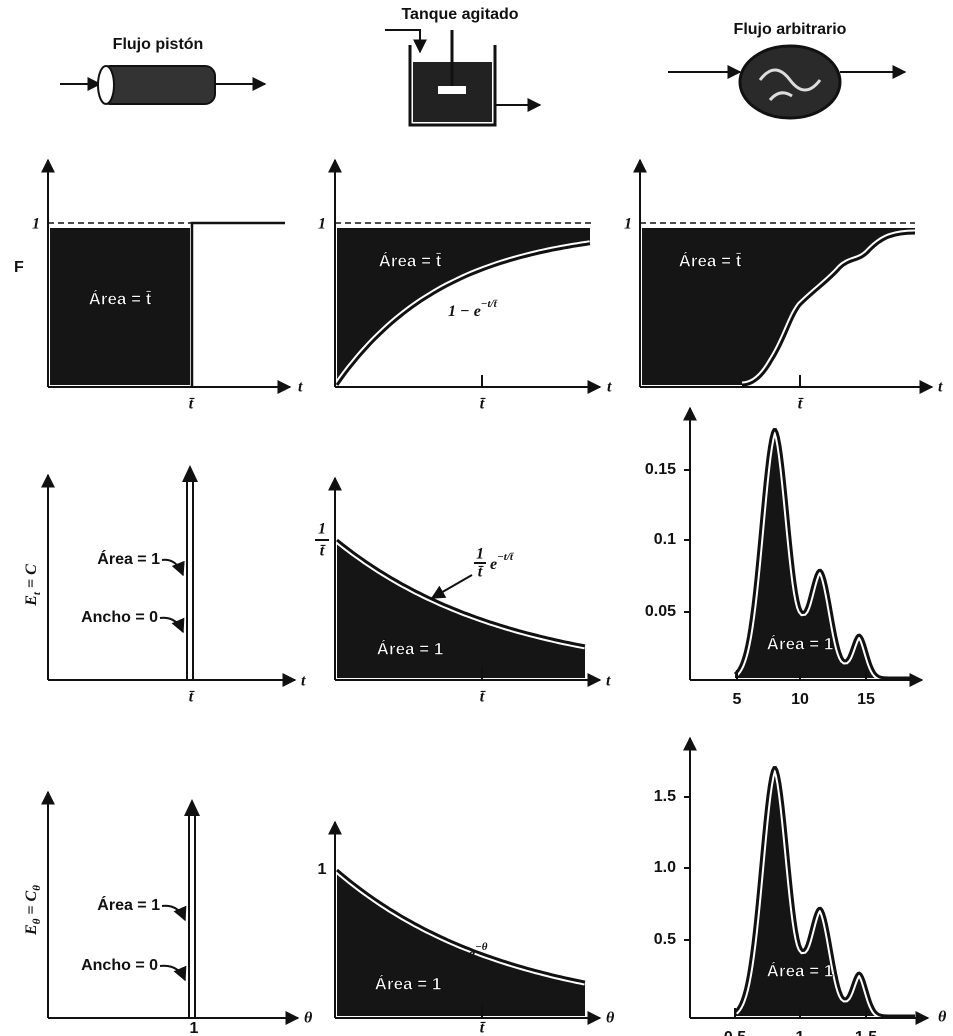 This screenshot has height=1036, width=953. I want to click on width-label: Ancho = 0, so click(119, 617).